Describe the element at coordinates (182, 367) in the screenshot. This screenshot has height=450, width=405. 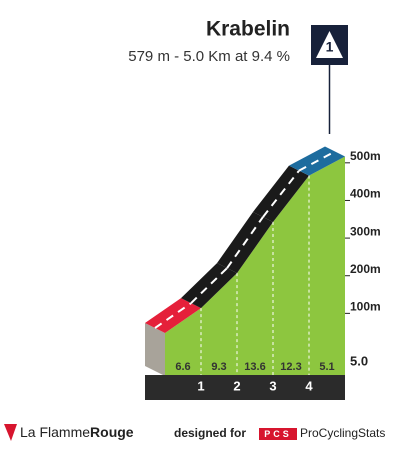
I see `gradient-label: 6.6` at that location.